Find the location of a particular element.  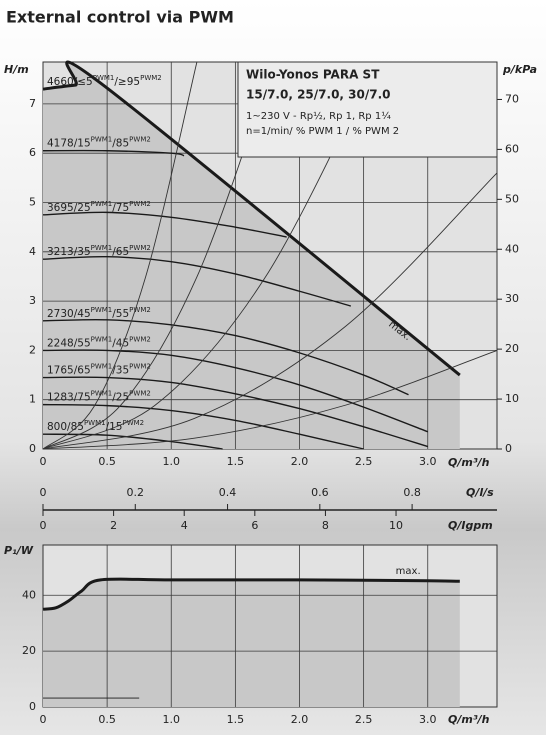

curve-label-part: /35 is located at coordinates (120, 371).